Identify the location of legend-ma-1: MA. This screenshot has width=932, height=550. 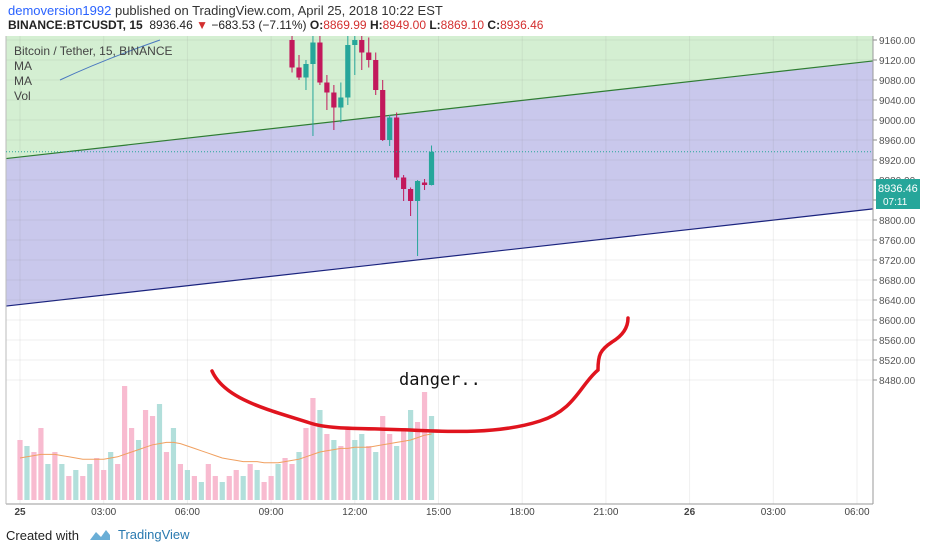
(23, 66).